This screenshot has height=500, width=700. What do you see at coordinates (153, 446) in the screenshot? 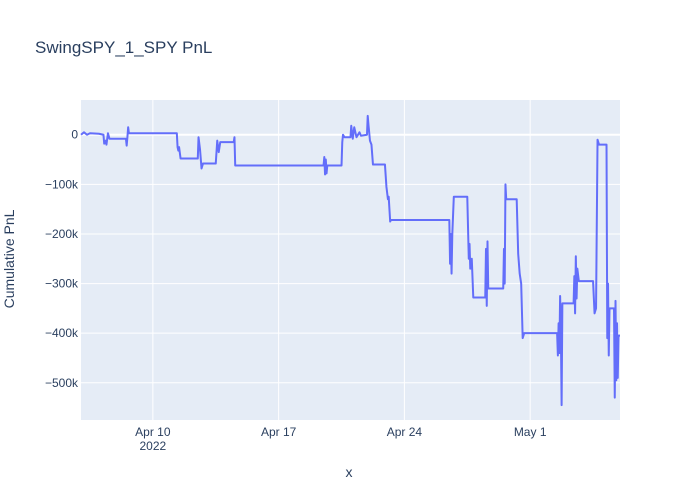
I see `x-tick-year-label: 2022` at bounding box center [153, 446].